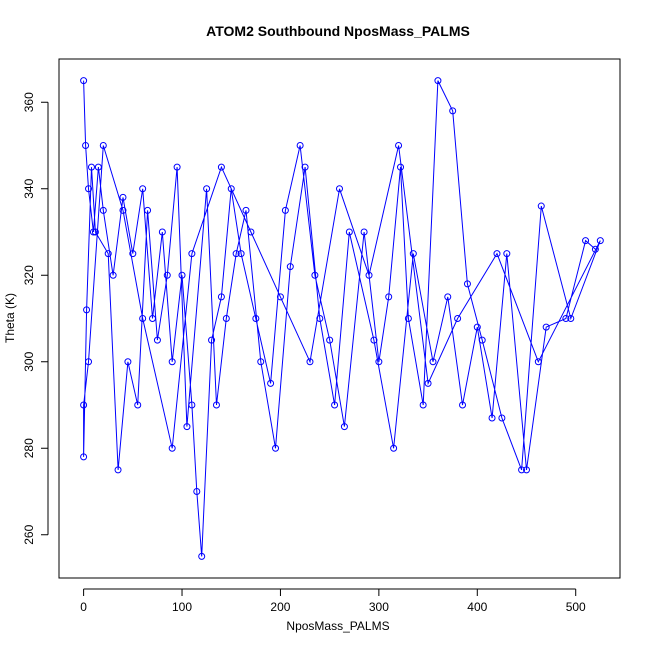 The width and height of the screenshot is (650, 650). I want to click on y-axis-label: Theta (K), so click(10, 318).